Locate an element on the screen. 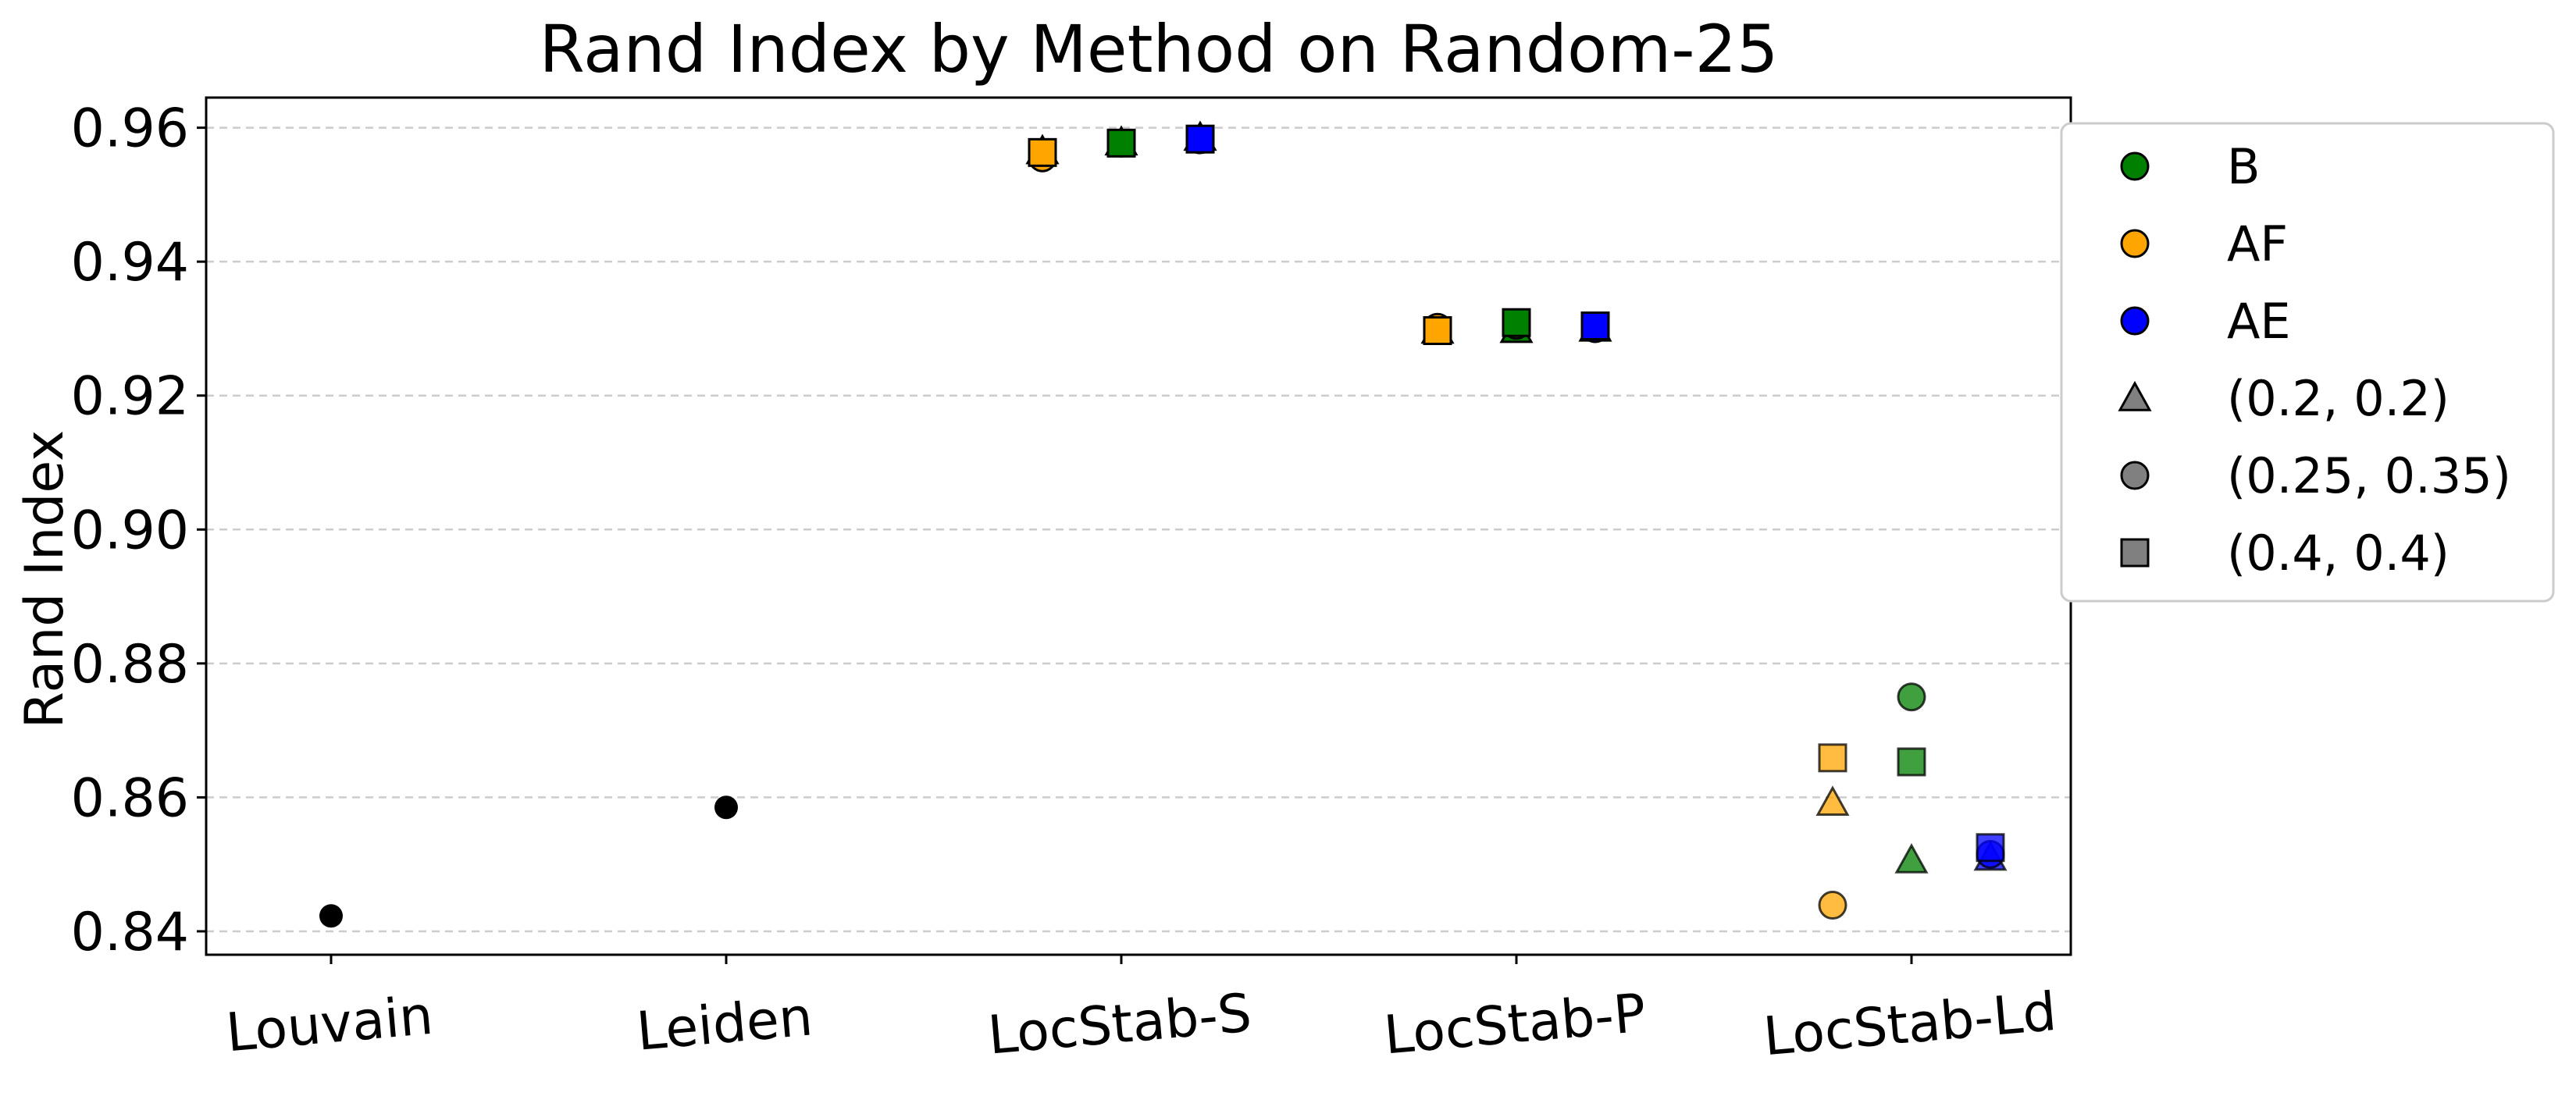 This screenshot has height=1114, width=2576. y-tick-label: 0.88 is located at coordinates (130, 665).